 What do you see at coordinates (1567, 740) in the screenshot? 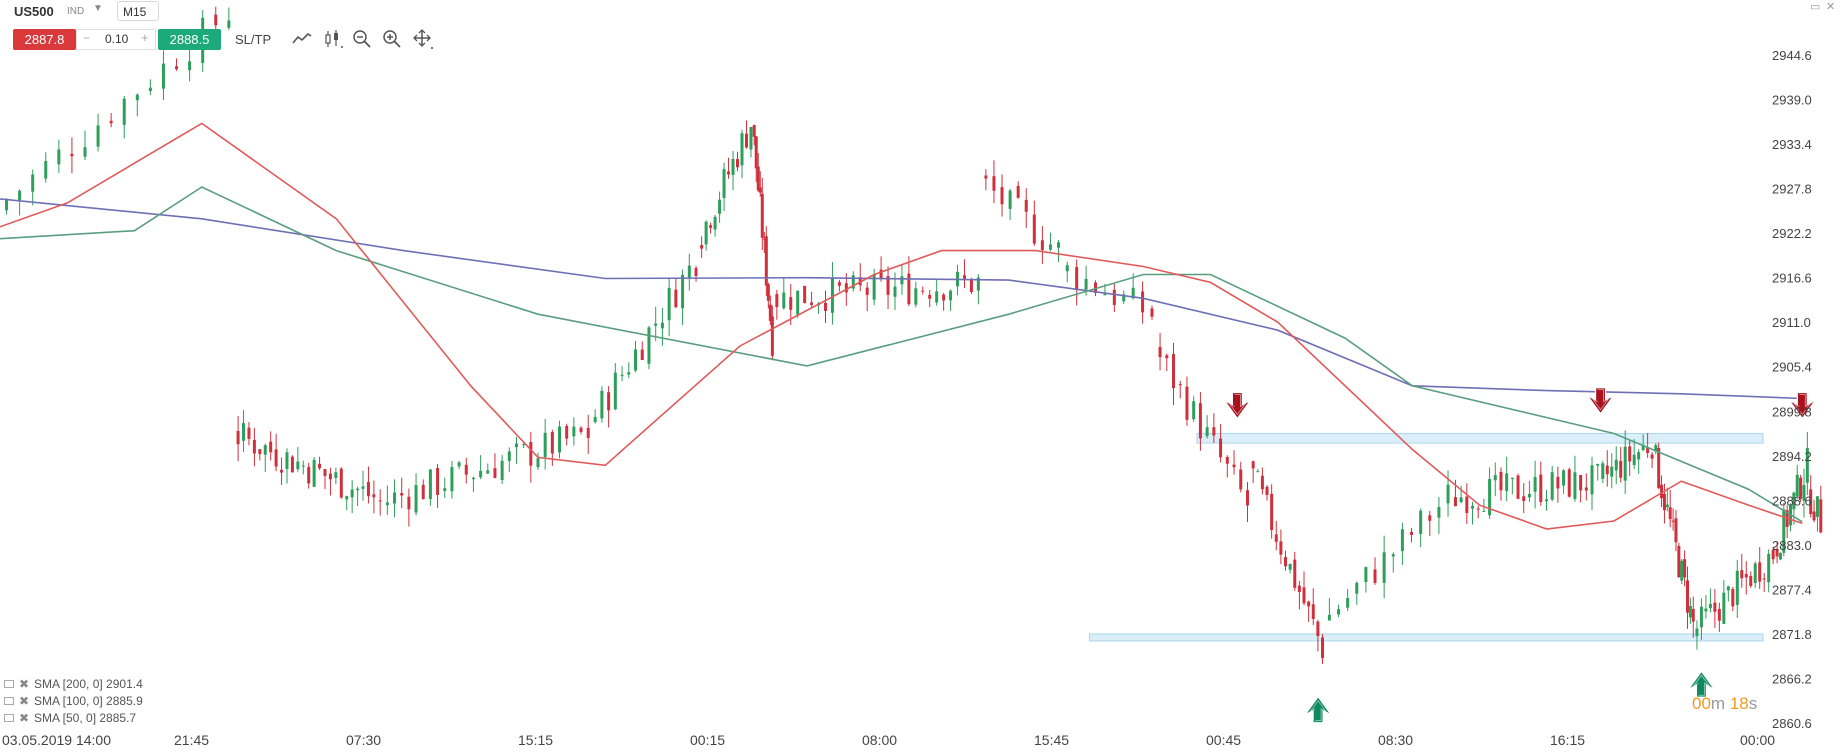
I see `x-tick-label: 16:15` at bounding box center [1567, 740].